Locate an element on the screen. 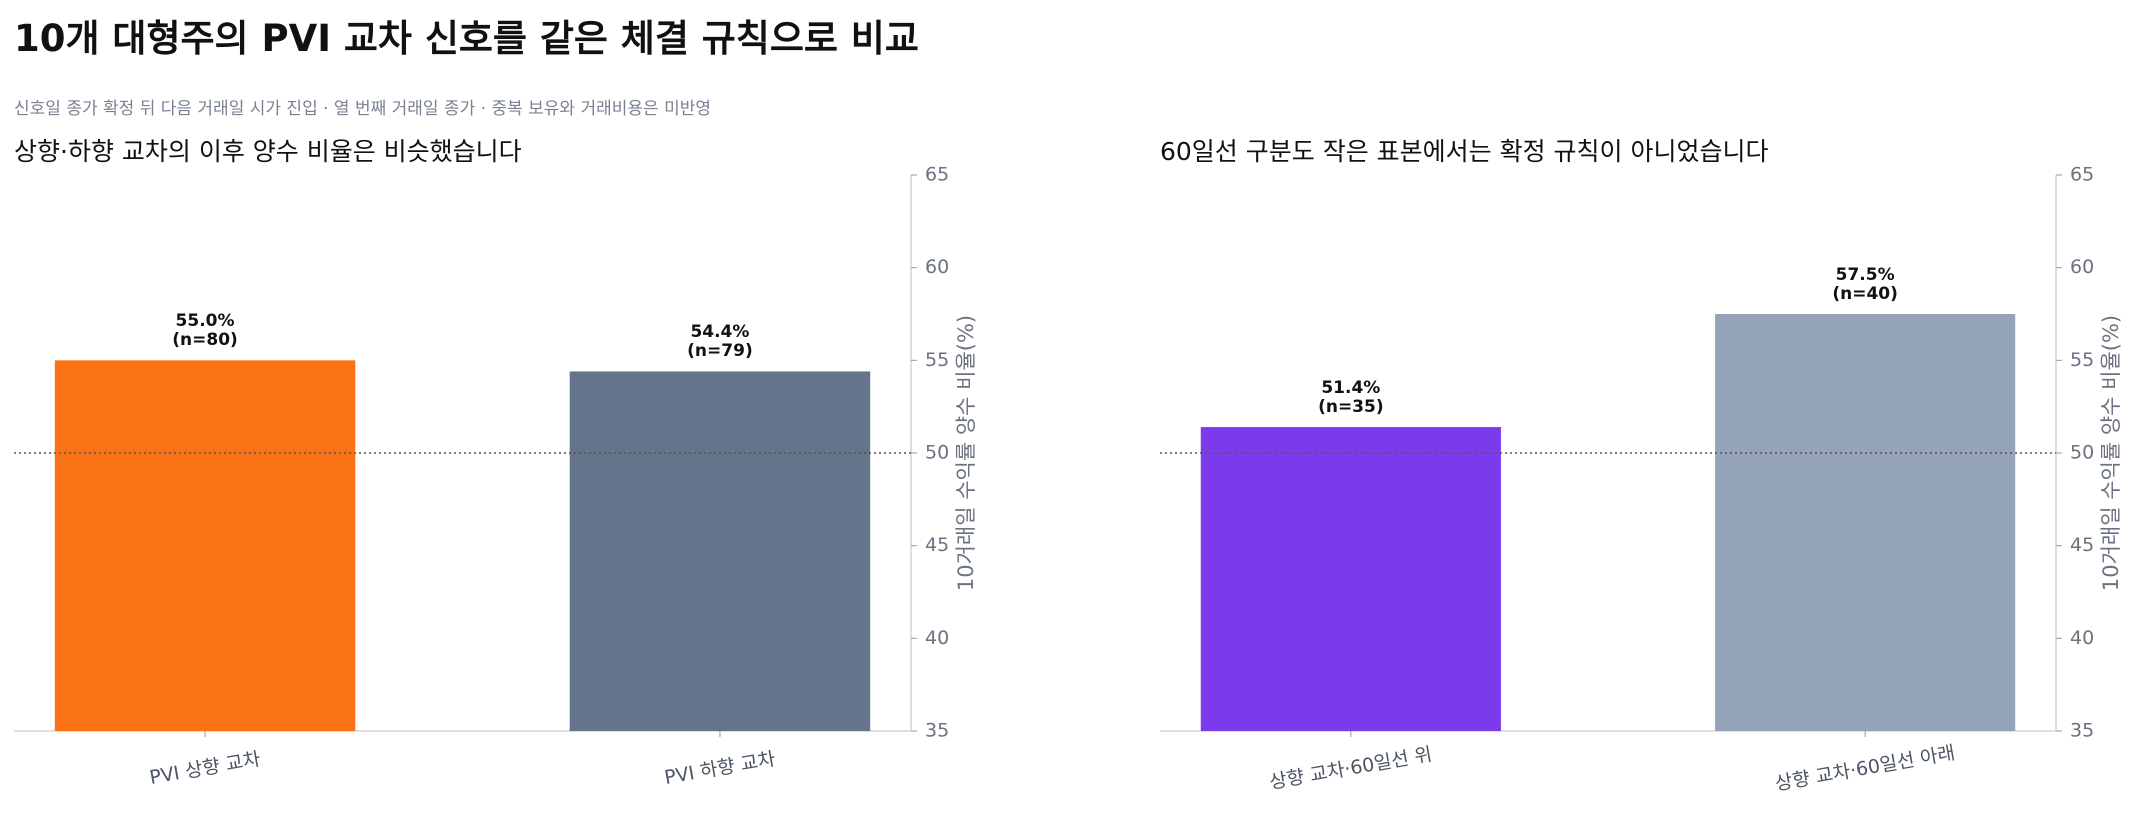  value-label: 54.4% (n=79) is located at coordinates (720, 342).